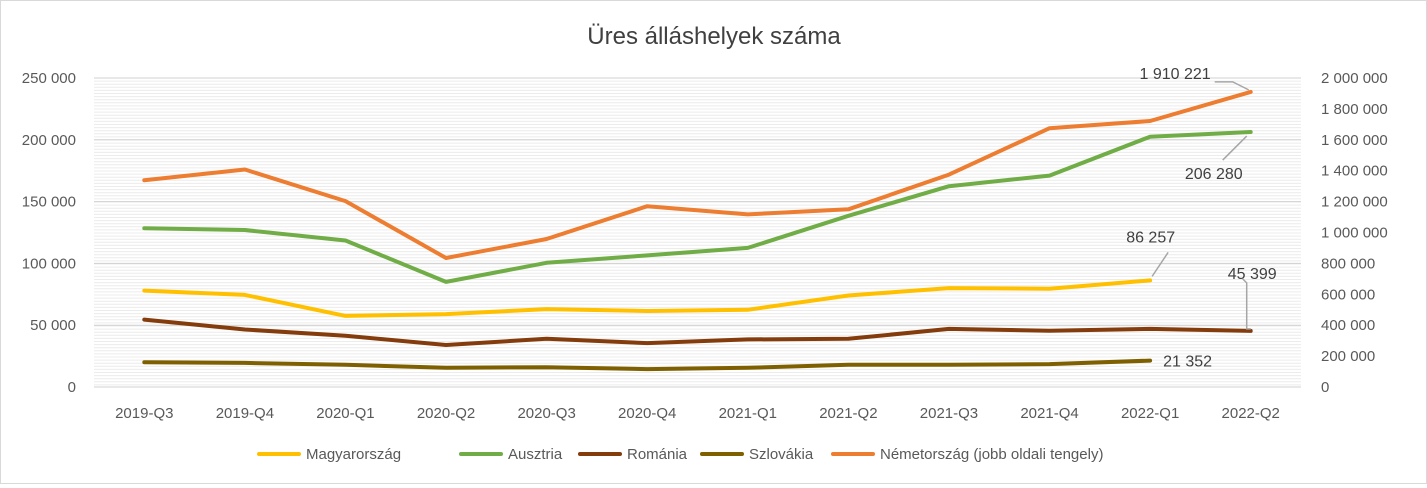 The image size is (1427, 488). What do you see at coordinates (1354, 140) in the screenshot?
I see `right-tick-label: 1 600 000` at bounding box center [1354, 140].